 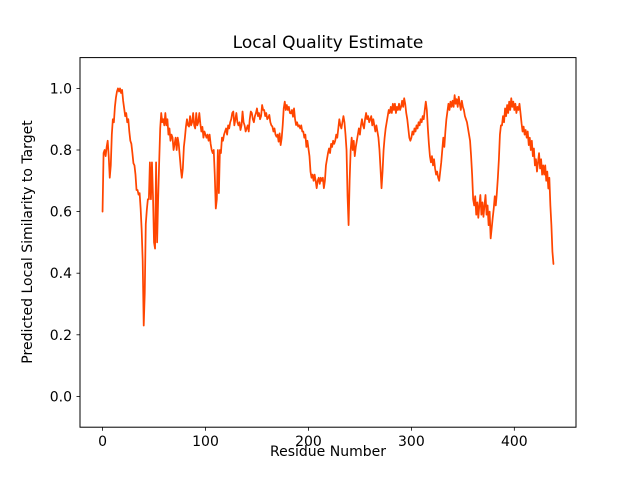 I want to click on y-tick-label: 1.0, so click(x=61, y=89).